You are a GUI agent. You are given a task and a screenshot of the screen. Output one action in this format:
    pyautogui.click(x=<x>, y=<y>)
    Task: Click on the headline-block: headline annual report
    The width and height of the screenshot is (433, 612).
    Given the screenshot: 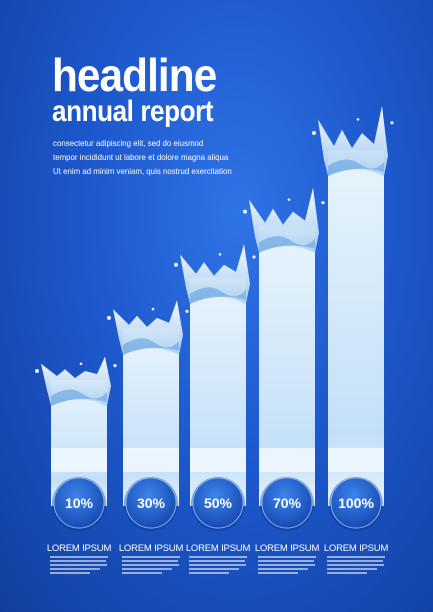 What is the action you would take?
    pyautogui.click(x=147, y=88)
    